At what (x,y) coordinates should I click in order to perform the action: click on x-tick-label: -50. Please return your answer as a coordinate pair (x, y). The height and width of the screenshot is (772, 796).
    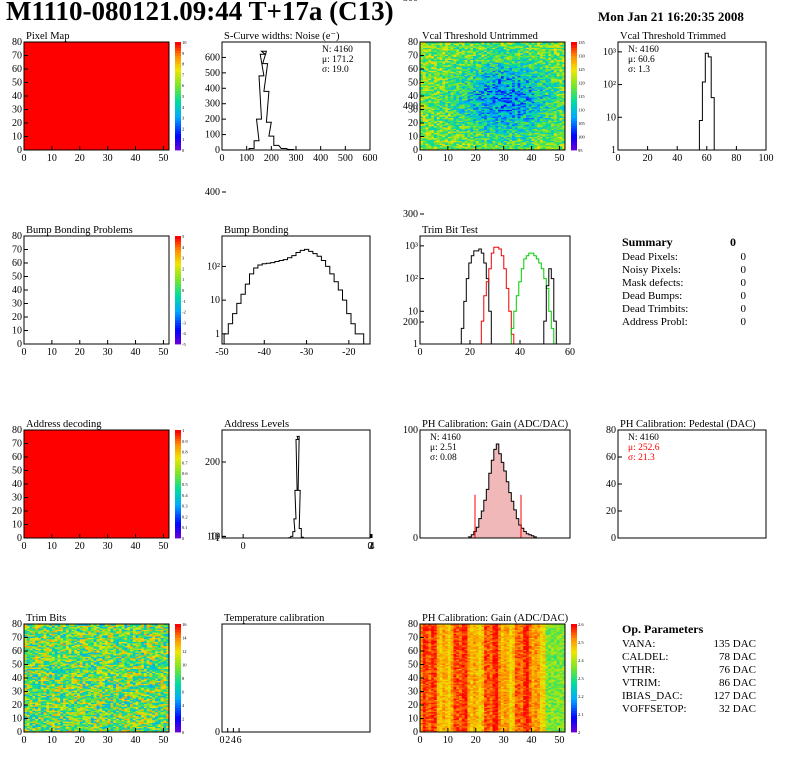
    Looking at the image, I should click on (221, 352).